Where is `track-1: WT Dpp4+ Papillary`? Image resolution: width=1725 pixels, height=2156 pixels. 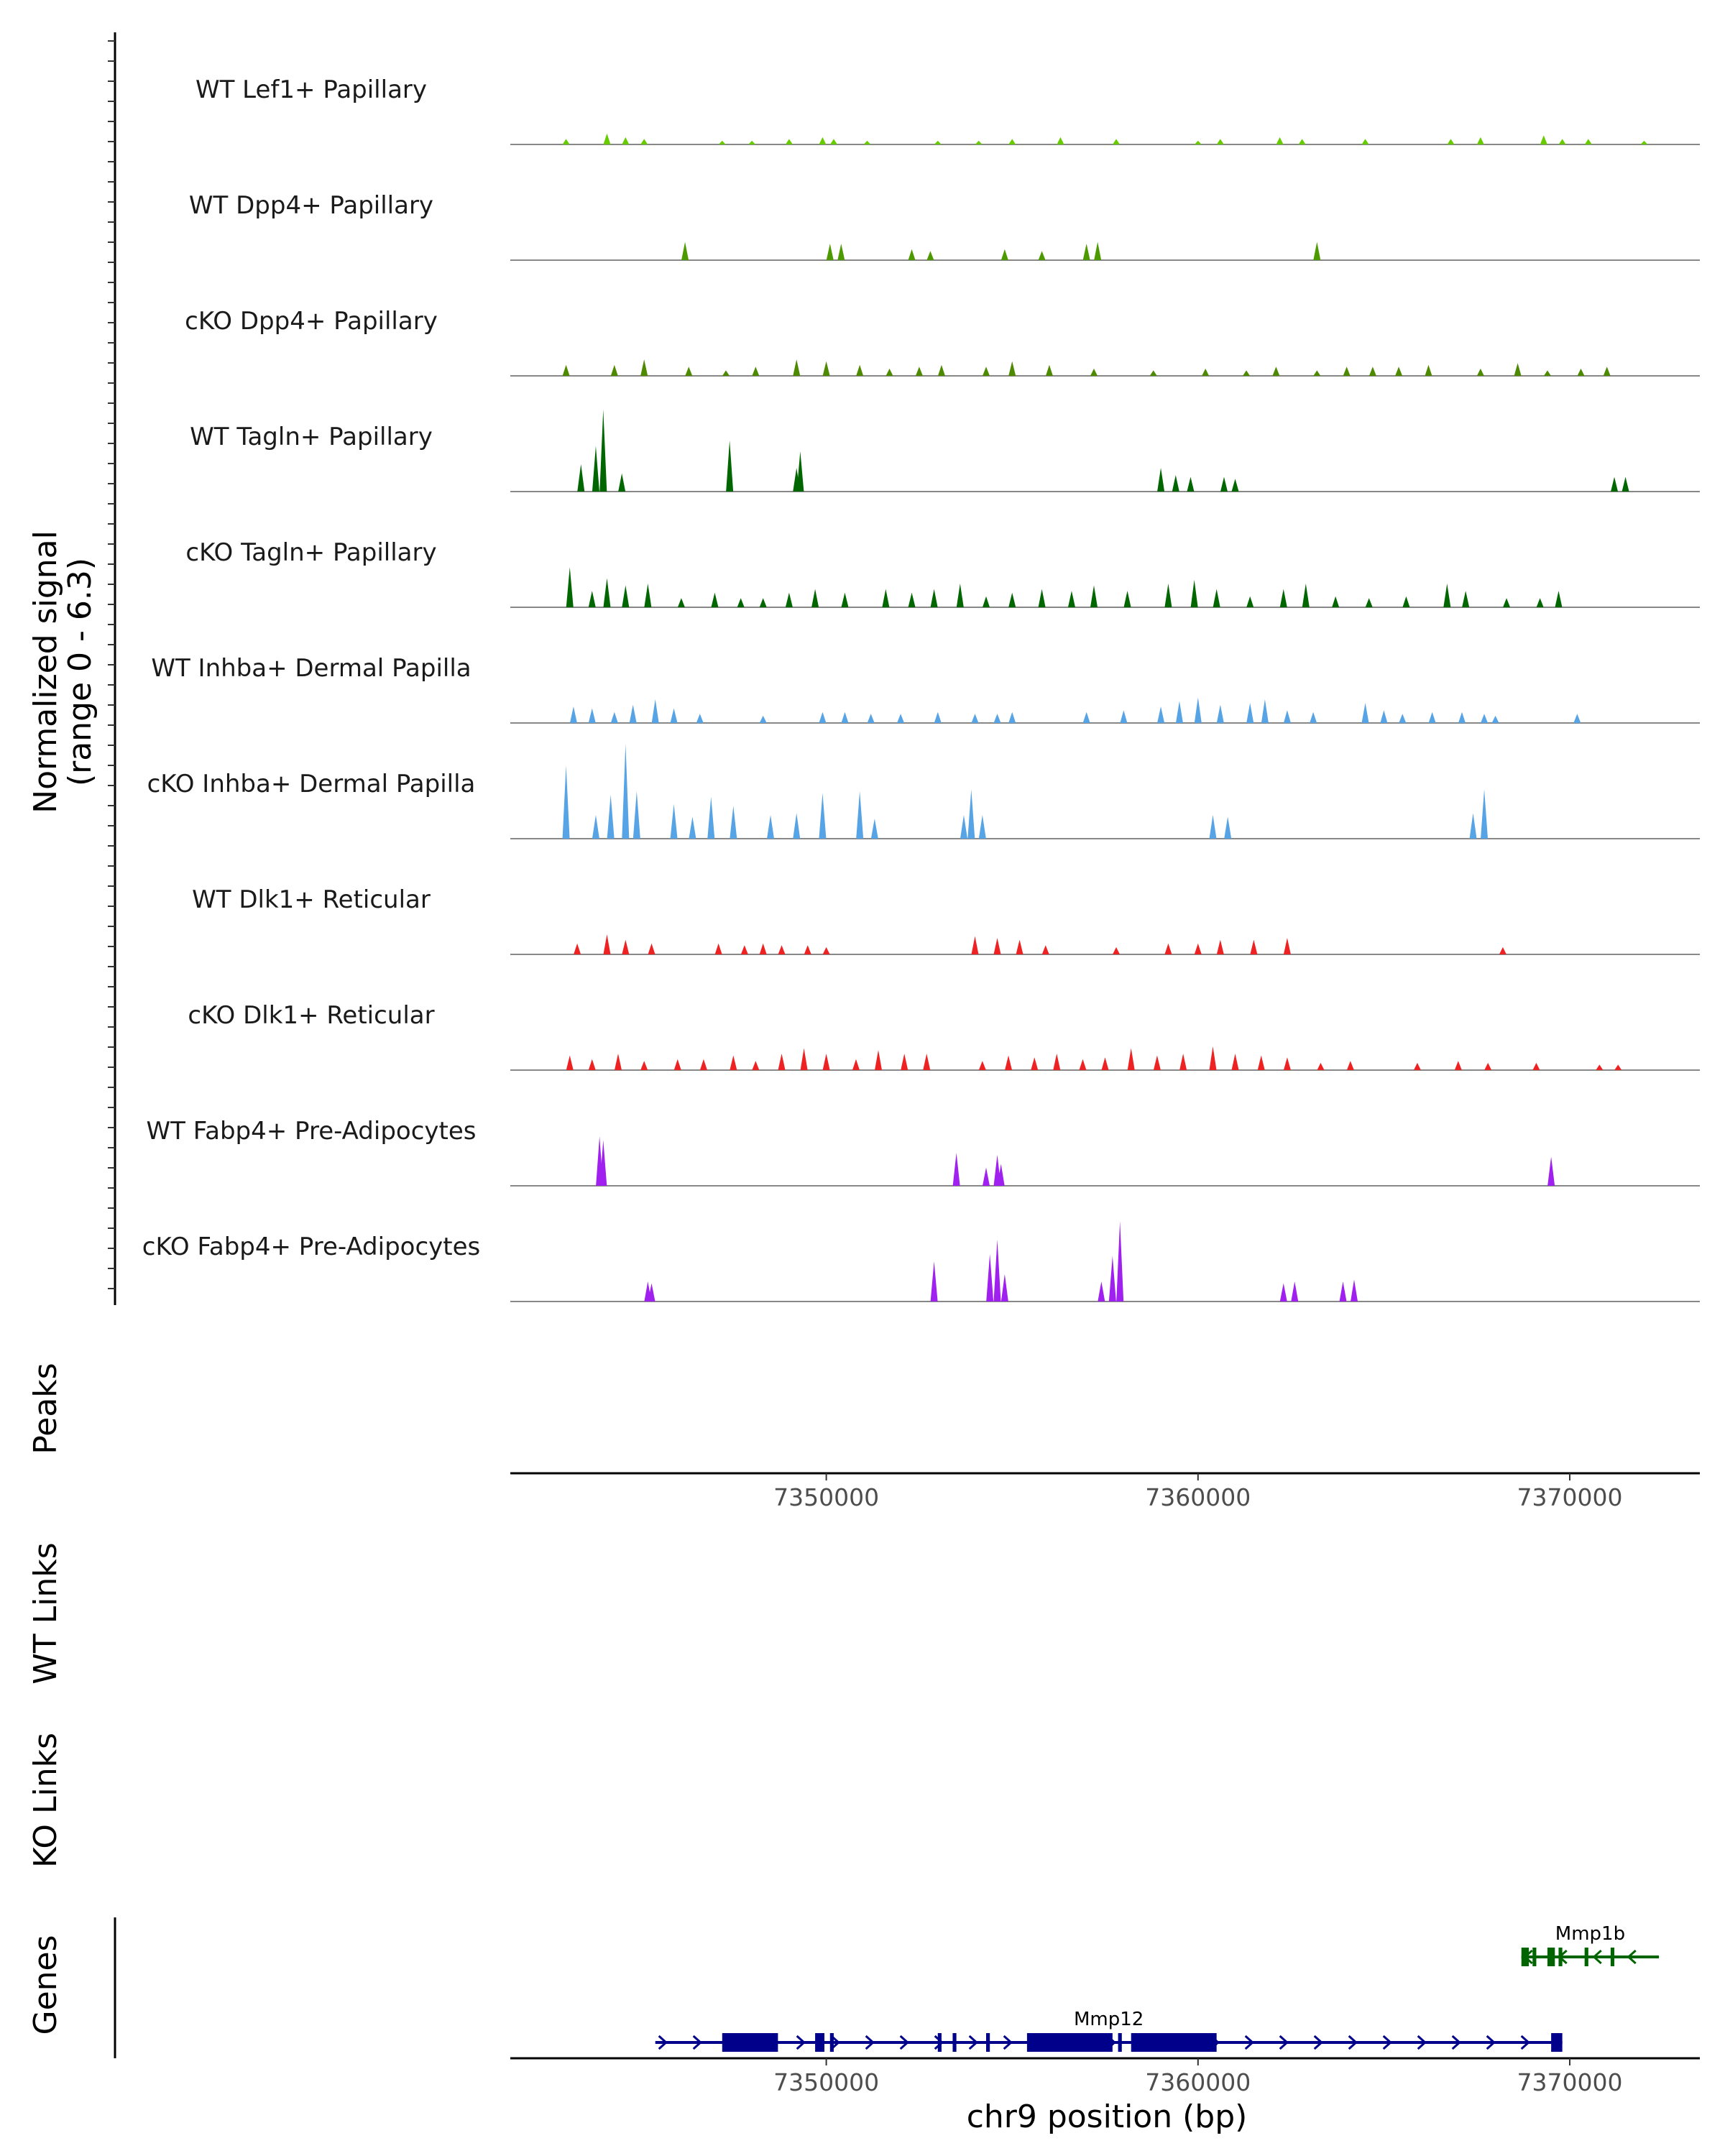
track-1: WT Dpp4+ Papillary is located at coordinates (944, 226).